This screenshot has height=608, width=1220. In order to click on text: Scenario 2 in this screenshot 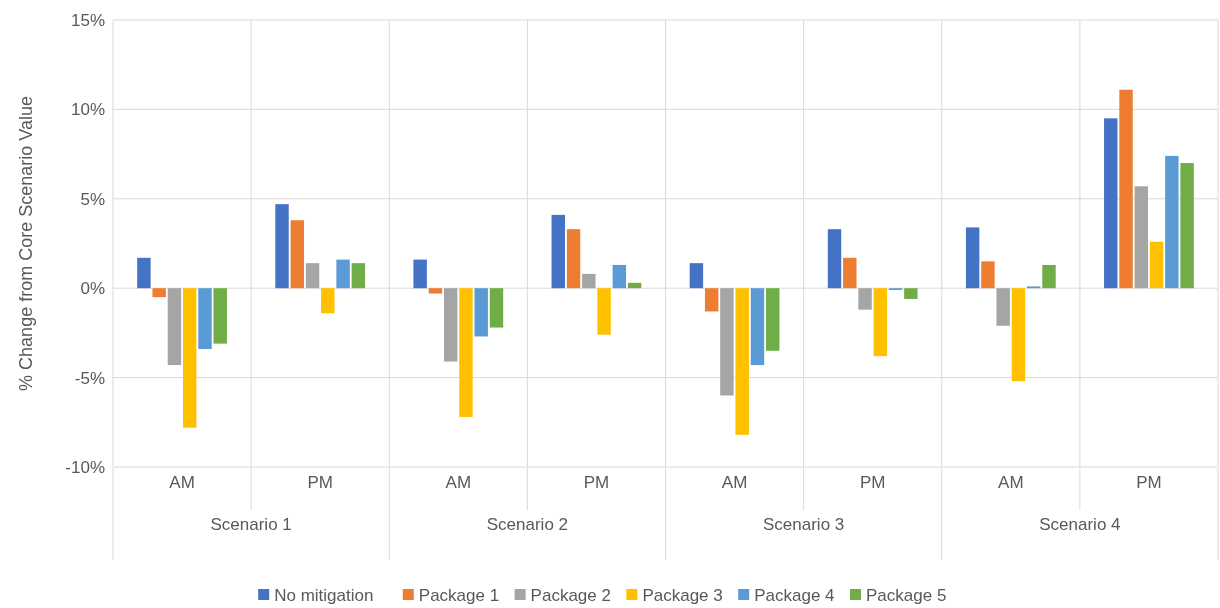, I will do `click(527, 525)`.